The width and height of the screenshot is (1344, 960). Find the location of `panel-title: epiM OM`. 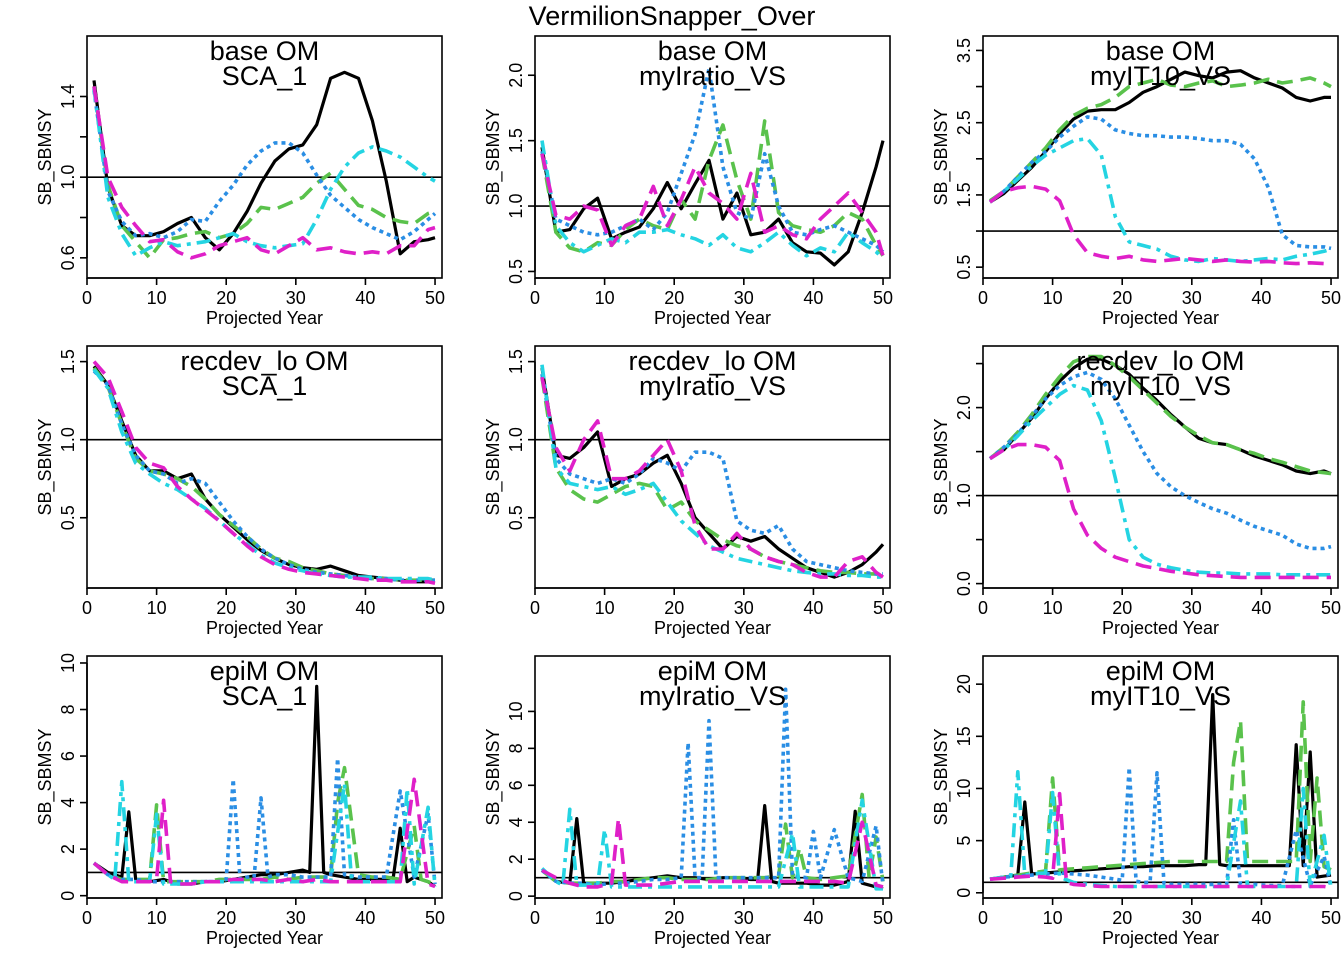

panel-title: epiM OM is located at coordinates (1161, 671).